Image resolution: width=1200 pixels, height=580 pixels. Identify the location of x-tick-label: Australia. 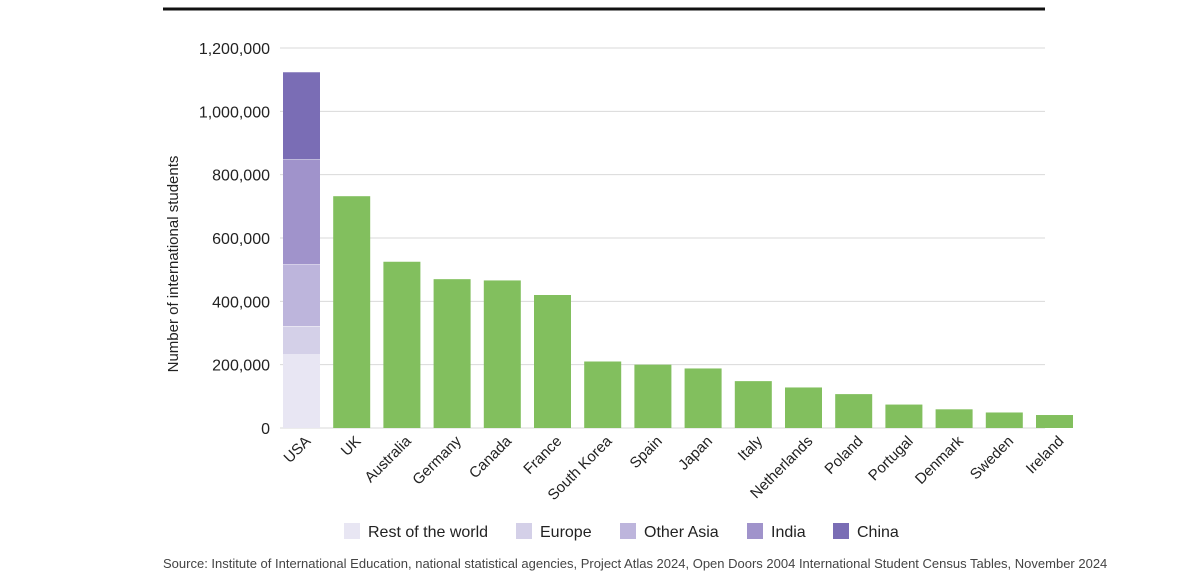
(388, 459).